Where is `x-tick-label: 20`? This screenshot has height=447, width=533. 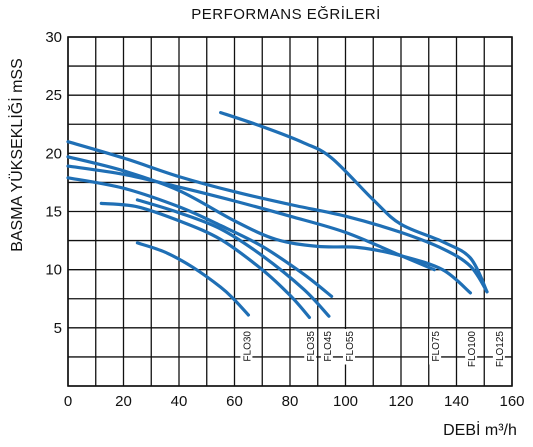
x-tick-label: 20 is located at coordinates (123, 401).